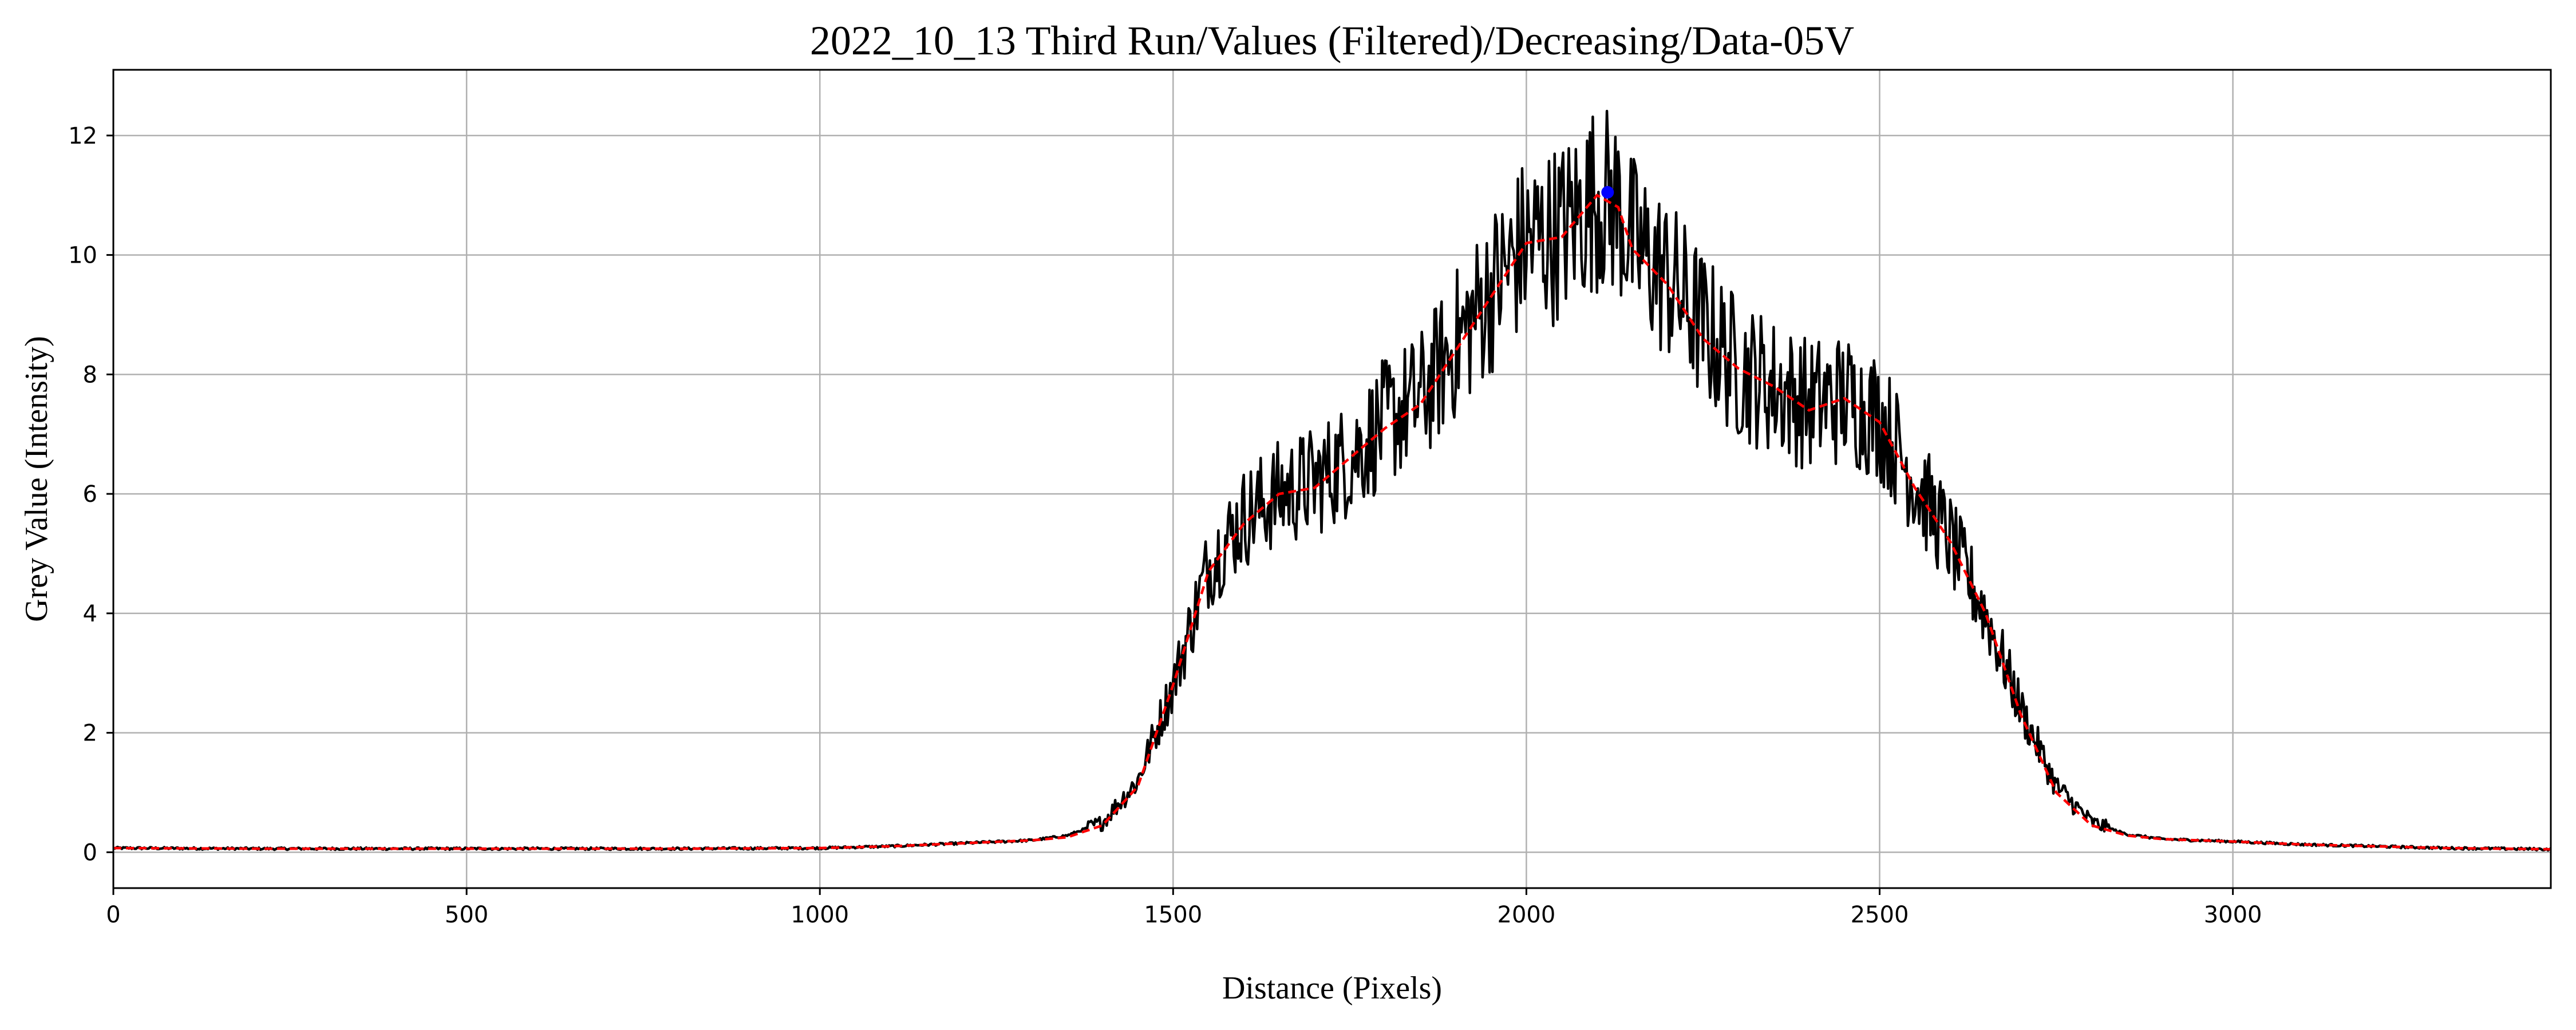  Describe the element at coordinates (2233, 915) in the screenshot. I see `x-tick-label: 3000` at that location.